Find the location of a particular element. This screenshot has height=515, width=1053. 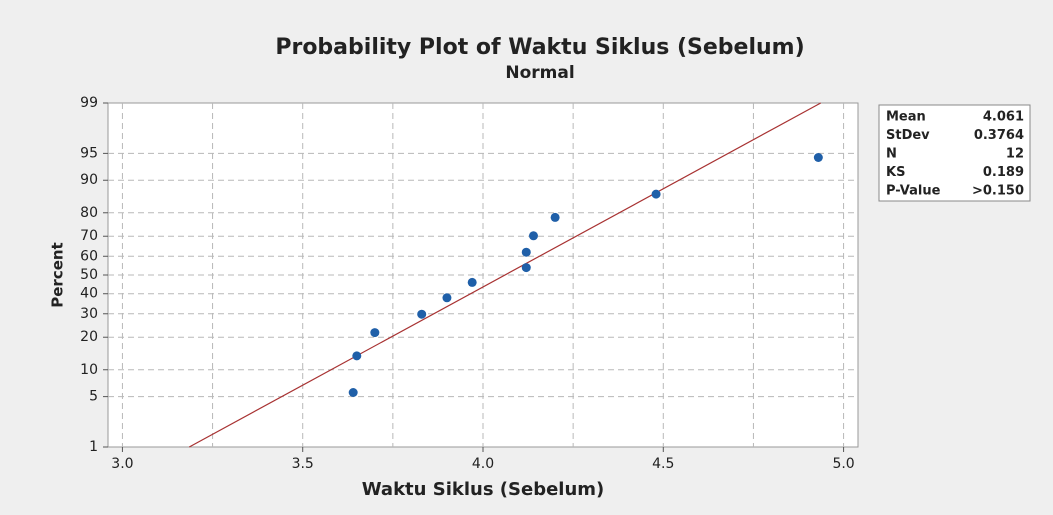

x-tick-label: 4.5 is located at coordinates (663, 464).